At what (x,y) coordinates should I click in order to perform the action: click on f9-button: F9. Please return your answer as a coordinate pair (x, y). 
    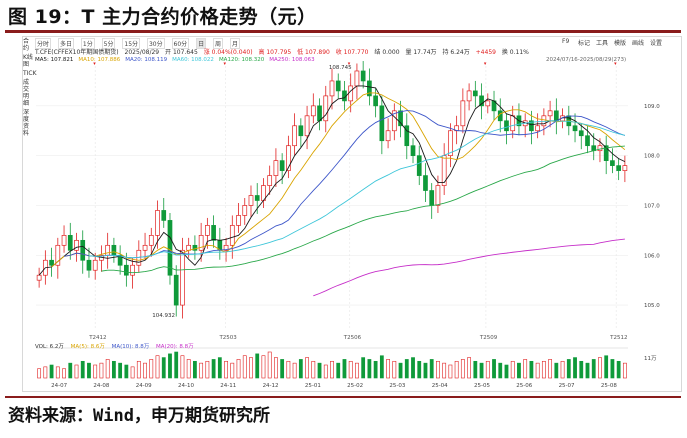
    Looking at the image, I should click on (566, 41).